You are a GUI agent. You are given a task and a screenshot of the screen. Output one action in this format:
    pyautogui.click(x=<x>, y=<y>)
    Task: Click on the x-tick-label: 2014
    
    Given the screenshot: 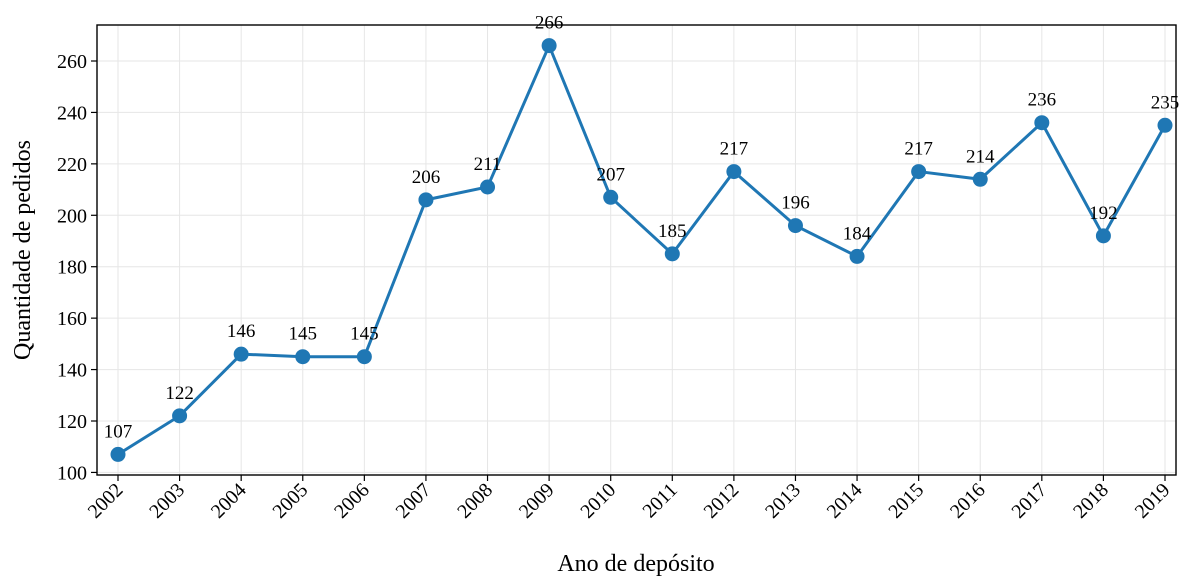 What is the action you would take?
    pyautogui.click(x=845, y=501)
    